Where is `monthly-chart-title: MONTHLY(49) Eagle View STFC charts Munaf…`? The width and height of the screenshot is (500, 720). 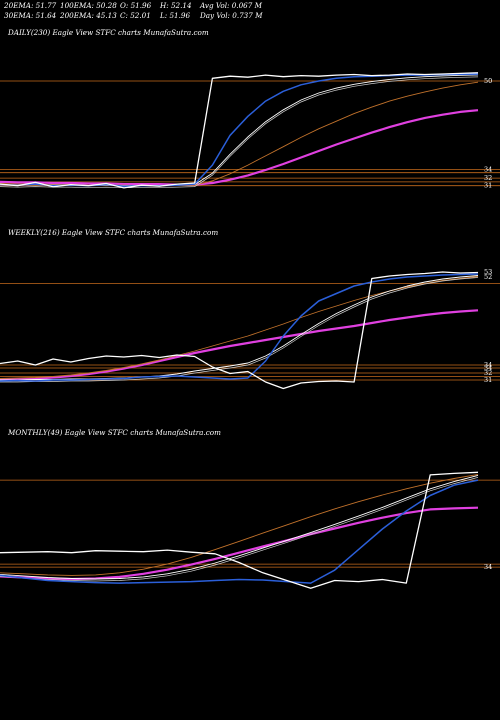 monthly-chart-title: MONTHLY(49) Eagle View STFC charts Munaf… is located at coordinates (114, 432).